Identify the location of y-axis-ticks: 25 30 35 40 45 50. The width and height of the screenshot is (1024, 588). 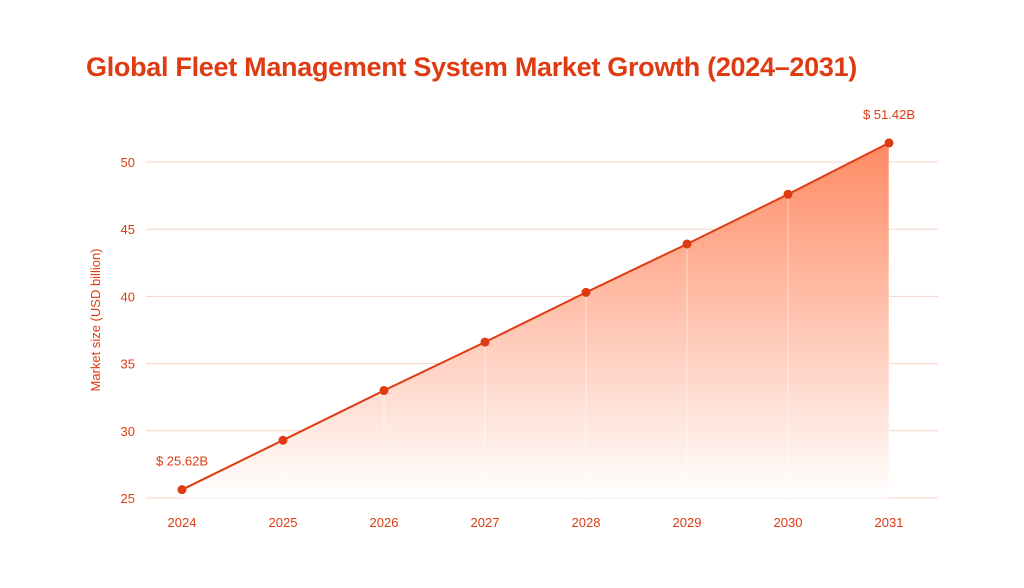
(128, 330).